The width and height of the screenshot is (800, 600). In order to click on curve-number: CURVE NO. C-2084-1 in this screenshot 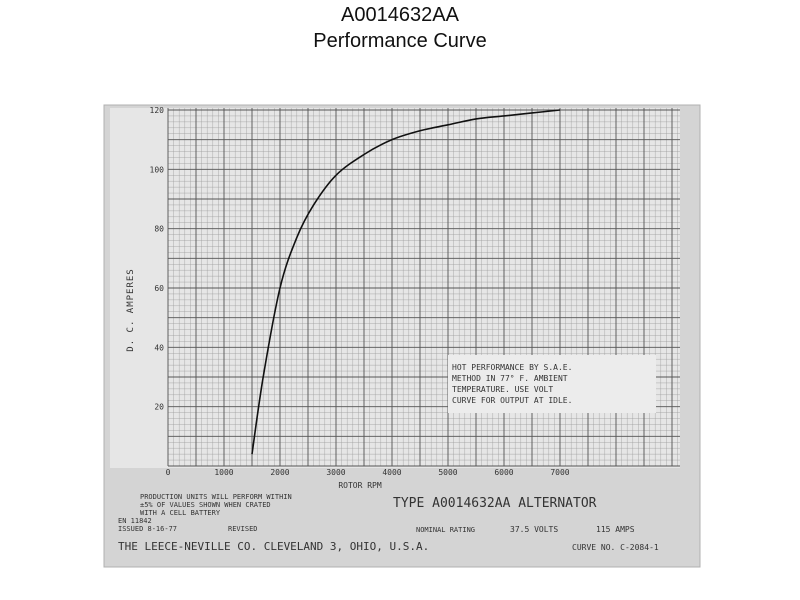, I will do `click(615, 547)`.